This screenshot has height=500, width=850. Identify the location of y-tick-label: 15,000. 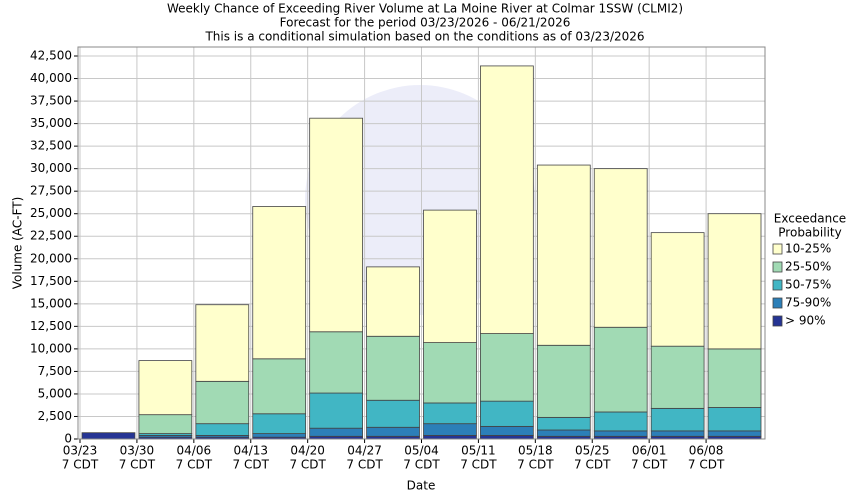
(51, 303).